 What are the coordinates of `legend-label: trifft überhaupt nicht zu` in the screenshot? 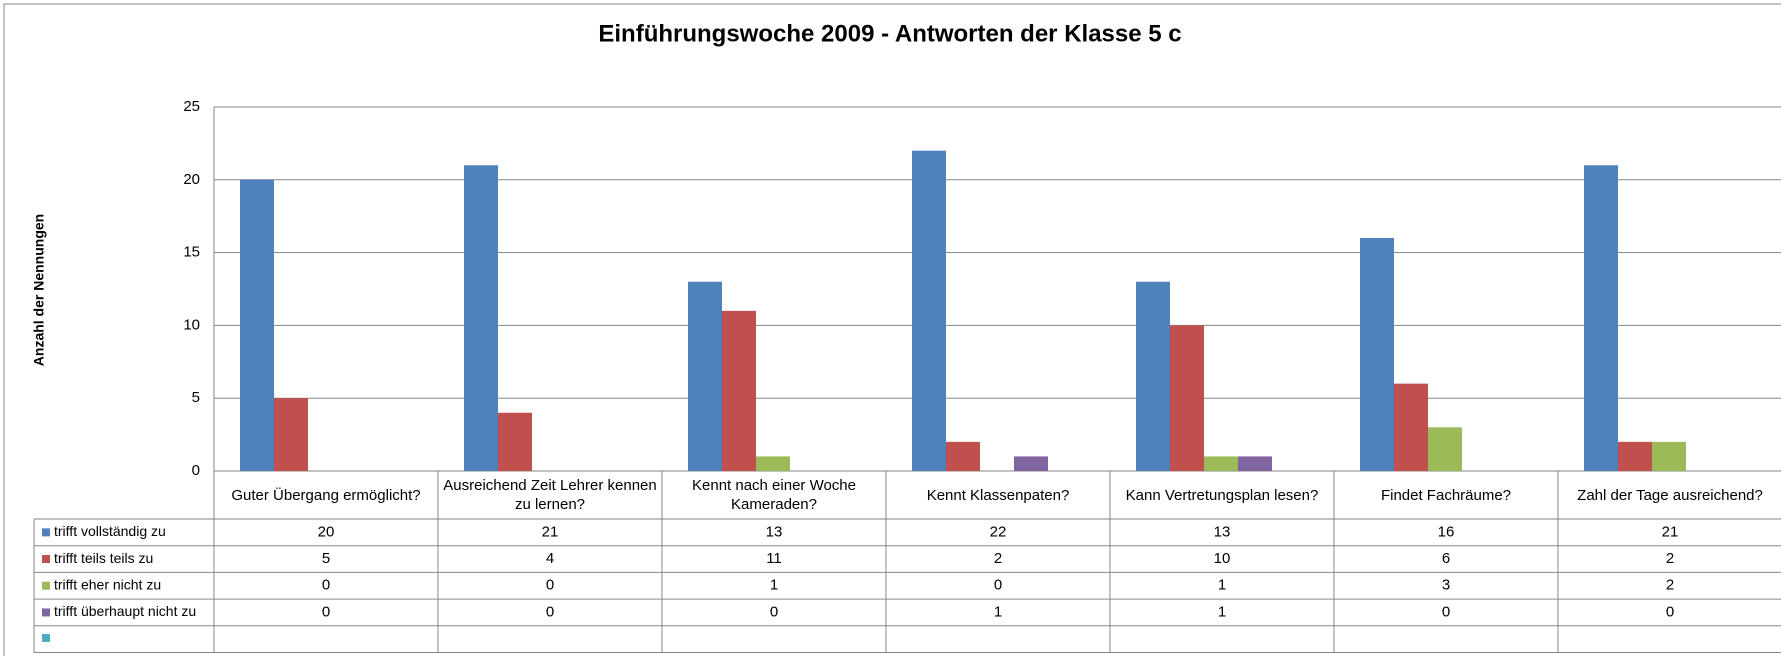 It's located at (125, 611).